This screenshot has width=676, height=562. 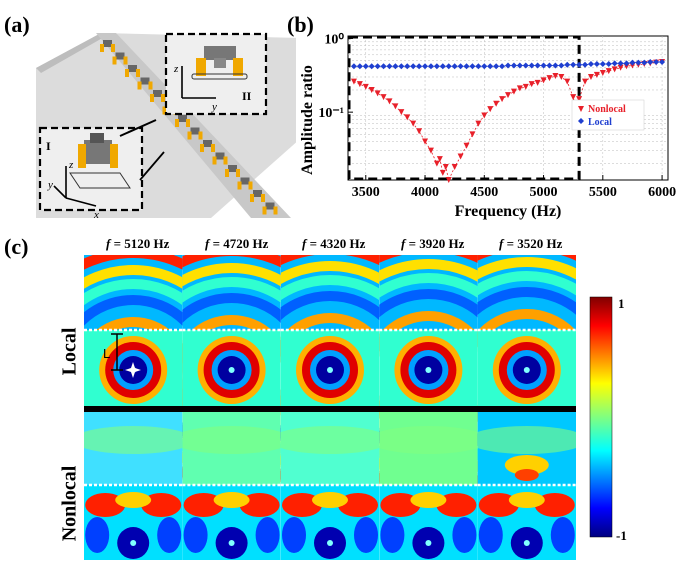 What do you see at coordinates (16, 246) in the screenshot?
I see `panel-c-label: (c)` at bounding box center [16, 246].